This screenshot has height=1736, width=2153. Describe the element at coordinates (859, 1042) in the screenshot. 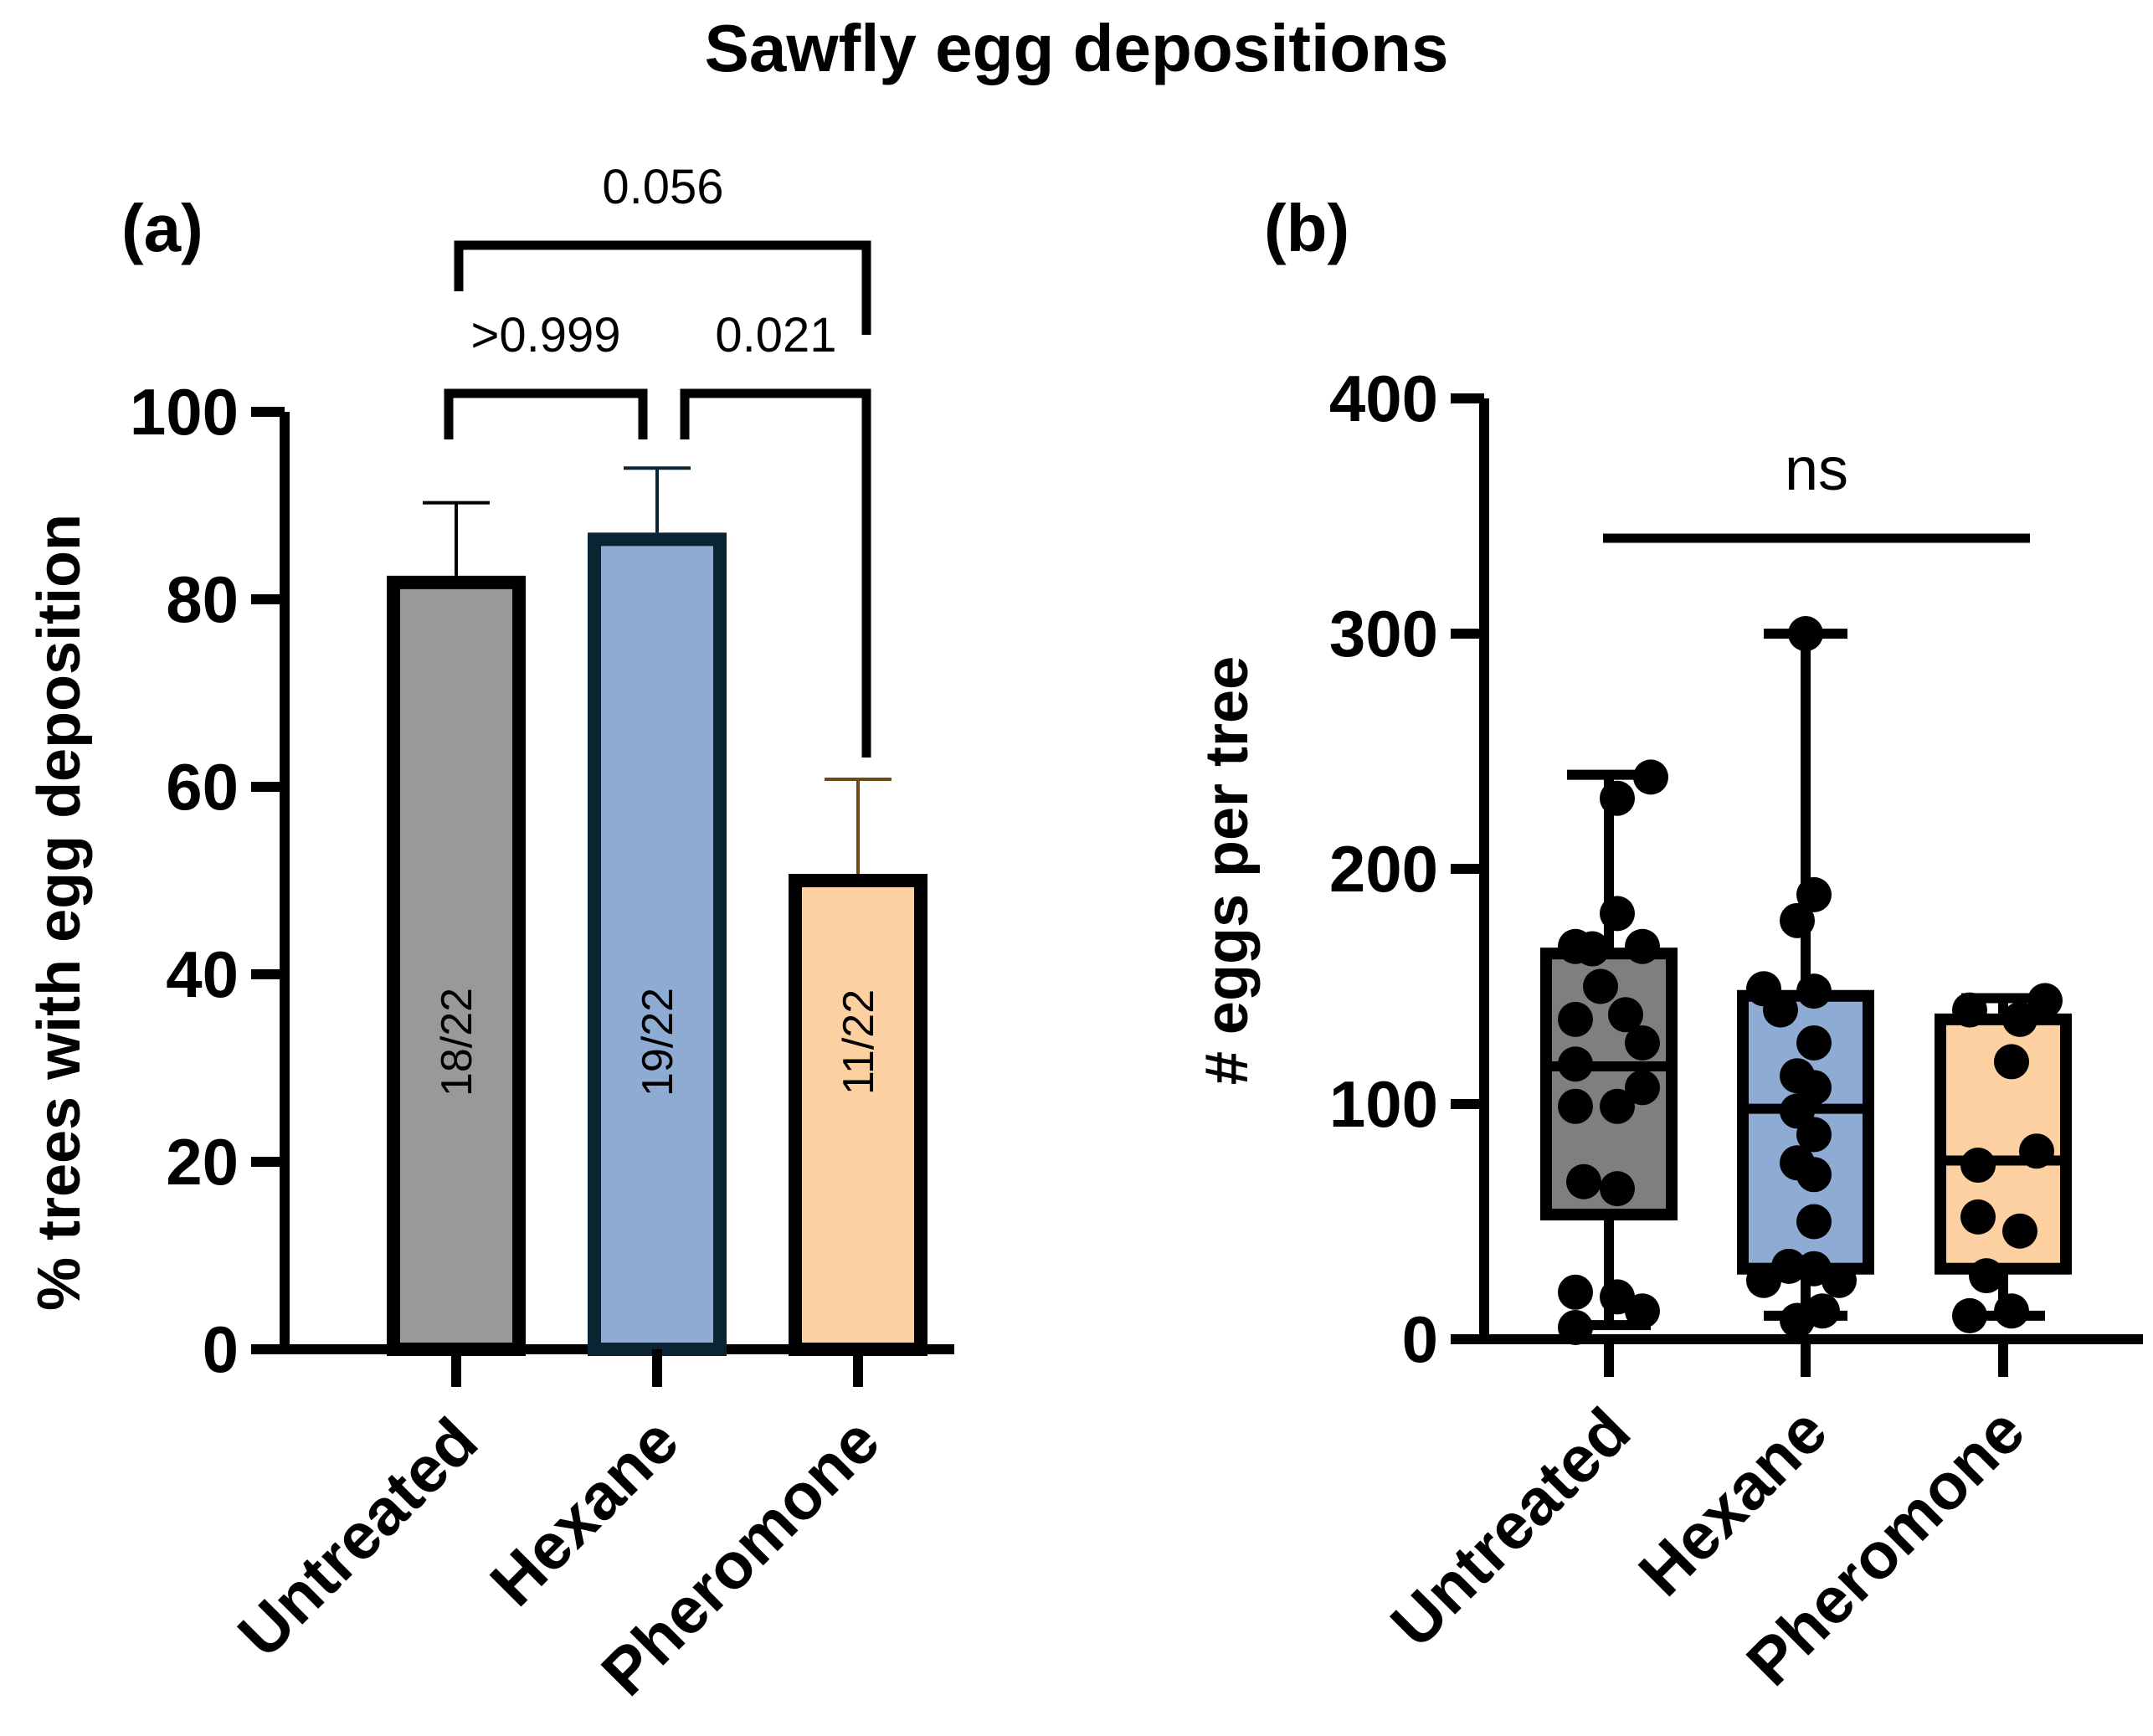

I see `bar-label-pheromone: 11/22` at that location.